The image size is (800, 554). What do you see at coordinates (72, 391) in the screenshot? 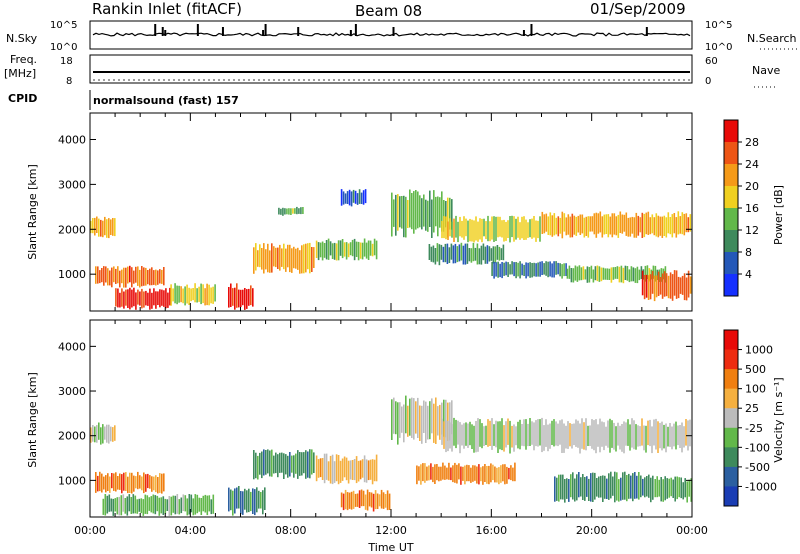
I see `ytick-label-2: 3000` at bounding box center [72, 391].